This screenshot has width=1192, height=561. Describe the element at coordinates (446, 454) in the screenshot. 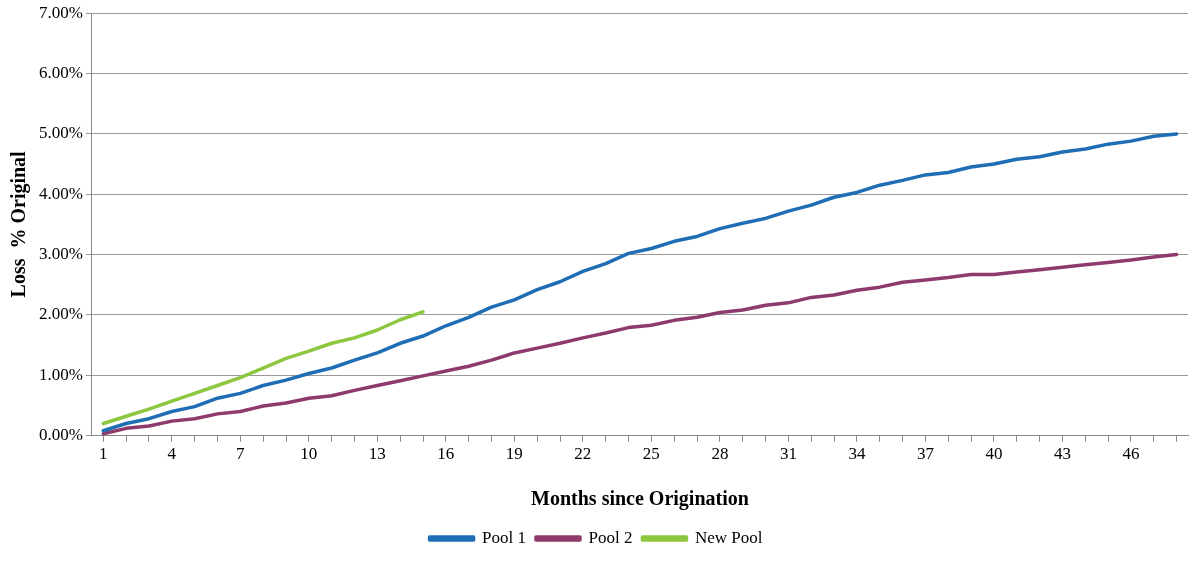

I see `x-tick-label: 16` at that location.